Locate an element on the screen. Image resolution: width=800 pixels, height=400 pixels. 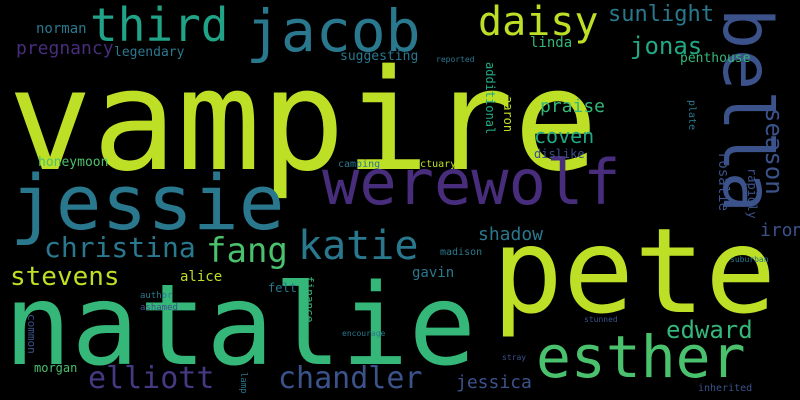
word-linda: linda is located at coordinates (551, 43).